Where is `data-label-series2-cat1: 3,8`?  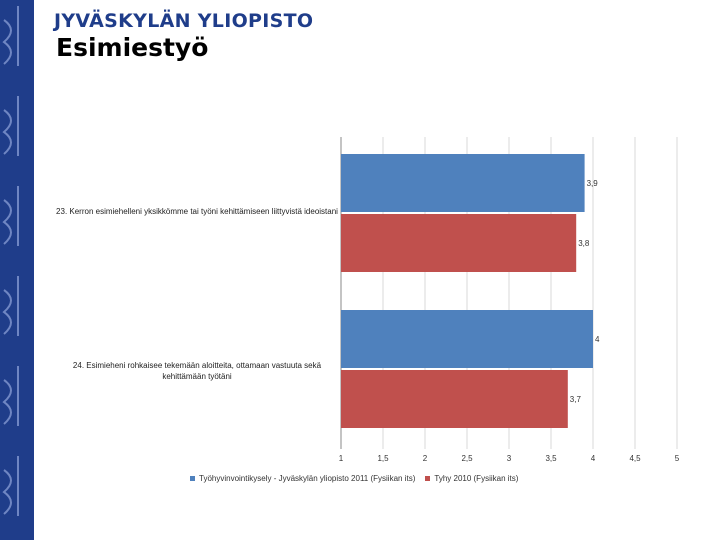 data-label-series2-cat1: 3,8 is located at coordinates (584, 243).